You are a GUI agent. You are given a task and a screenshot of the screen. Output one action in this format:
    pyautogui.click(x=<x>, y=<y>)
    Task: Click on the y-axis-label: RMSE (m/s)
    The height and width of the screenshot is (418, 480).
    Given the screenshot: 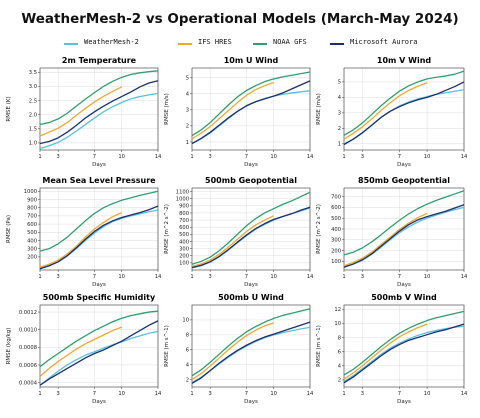 What is the action you would take?
    pyautogui.click(x=167, y=109)
    